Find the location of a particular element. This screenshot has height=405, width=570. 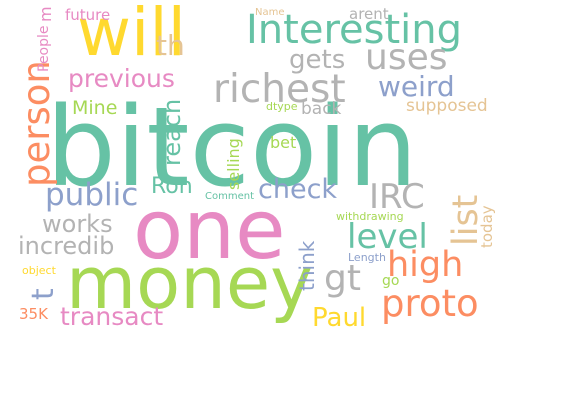

word-gt: gt is located at coordinates (342, 278).